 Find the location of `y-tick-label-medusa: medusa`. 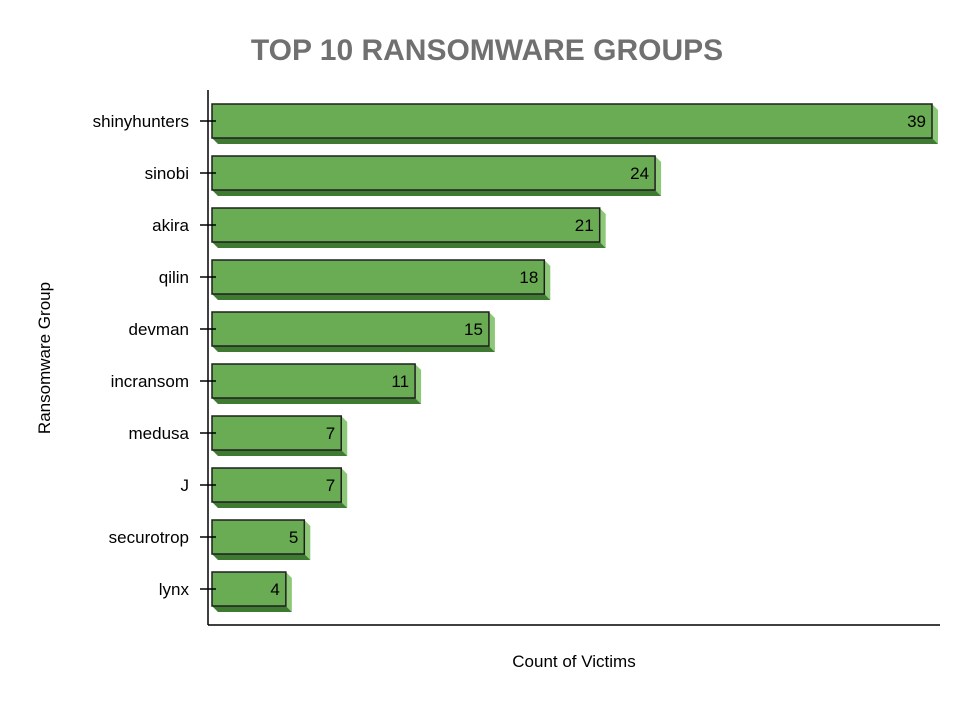

y-tick-label-medusa: medusa is located at coordinates (159, 433).